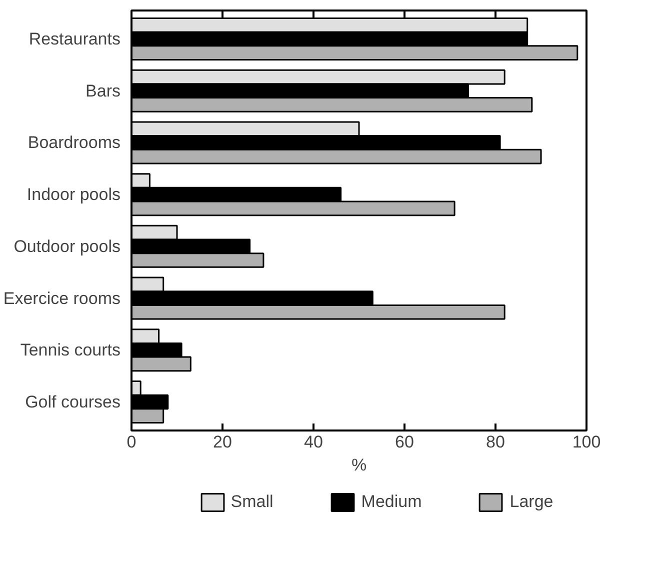 This screenshot has width=655, height=579. I want to click on y-tick-label: Tennis courts, so click(70, 350).